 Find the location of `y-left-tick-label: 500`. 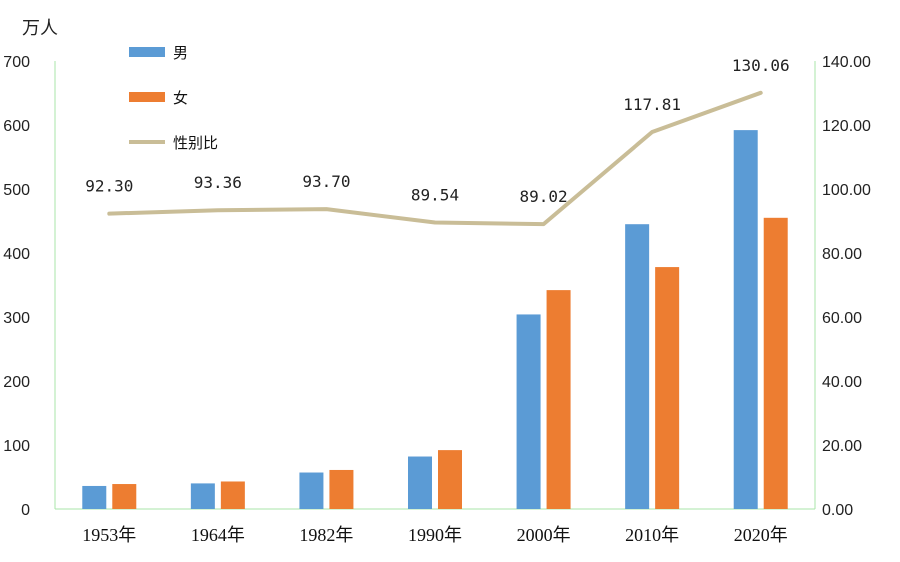

y-left-tick-label: 500 is located at coordinates (16, 190).